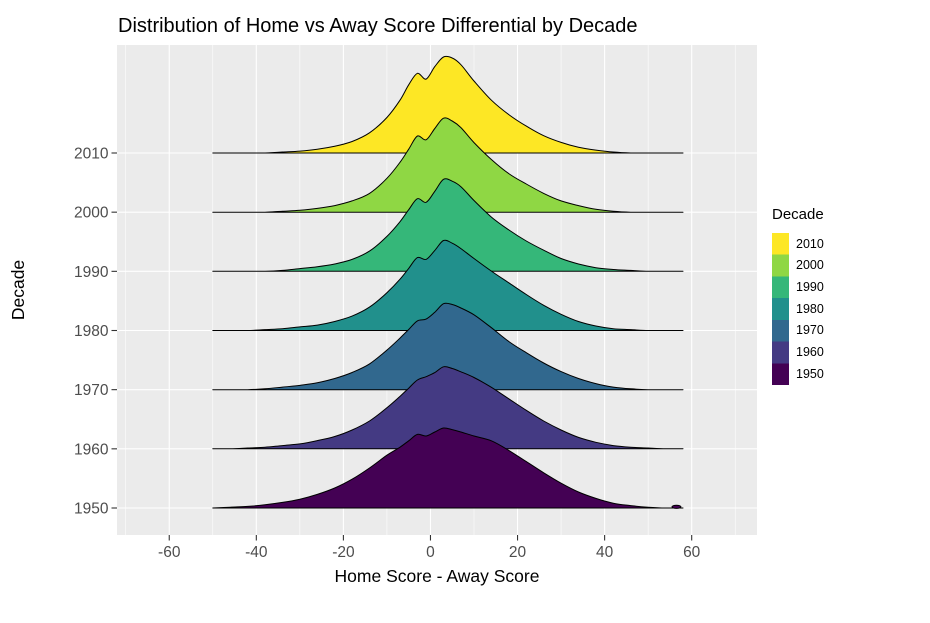  What do you see at coordinates (810, 243) in the screenshot?
I see `legend-label: 2010` at bounding box center [810, 243].